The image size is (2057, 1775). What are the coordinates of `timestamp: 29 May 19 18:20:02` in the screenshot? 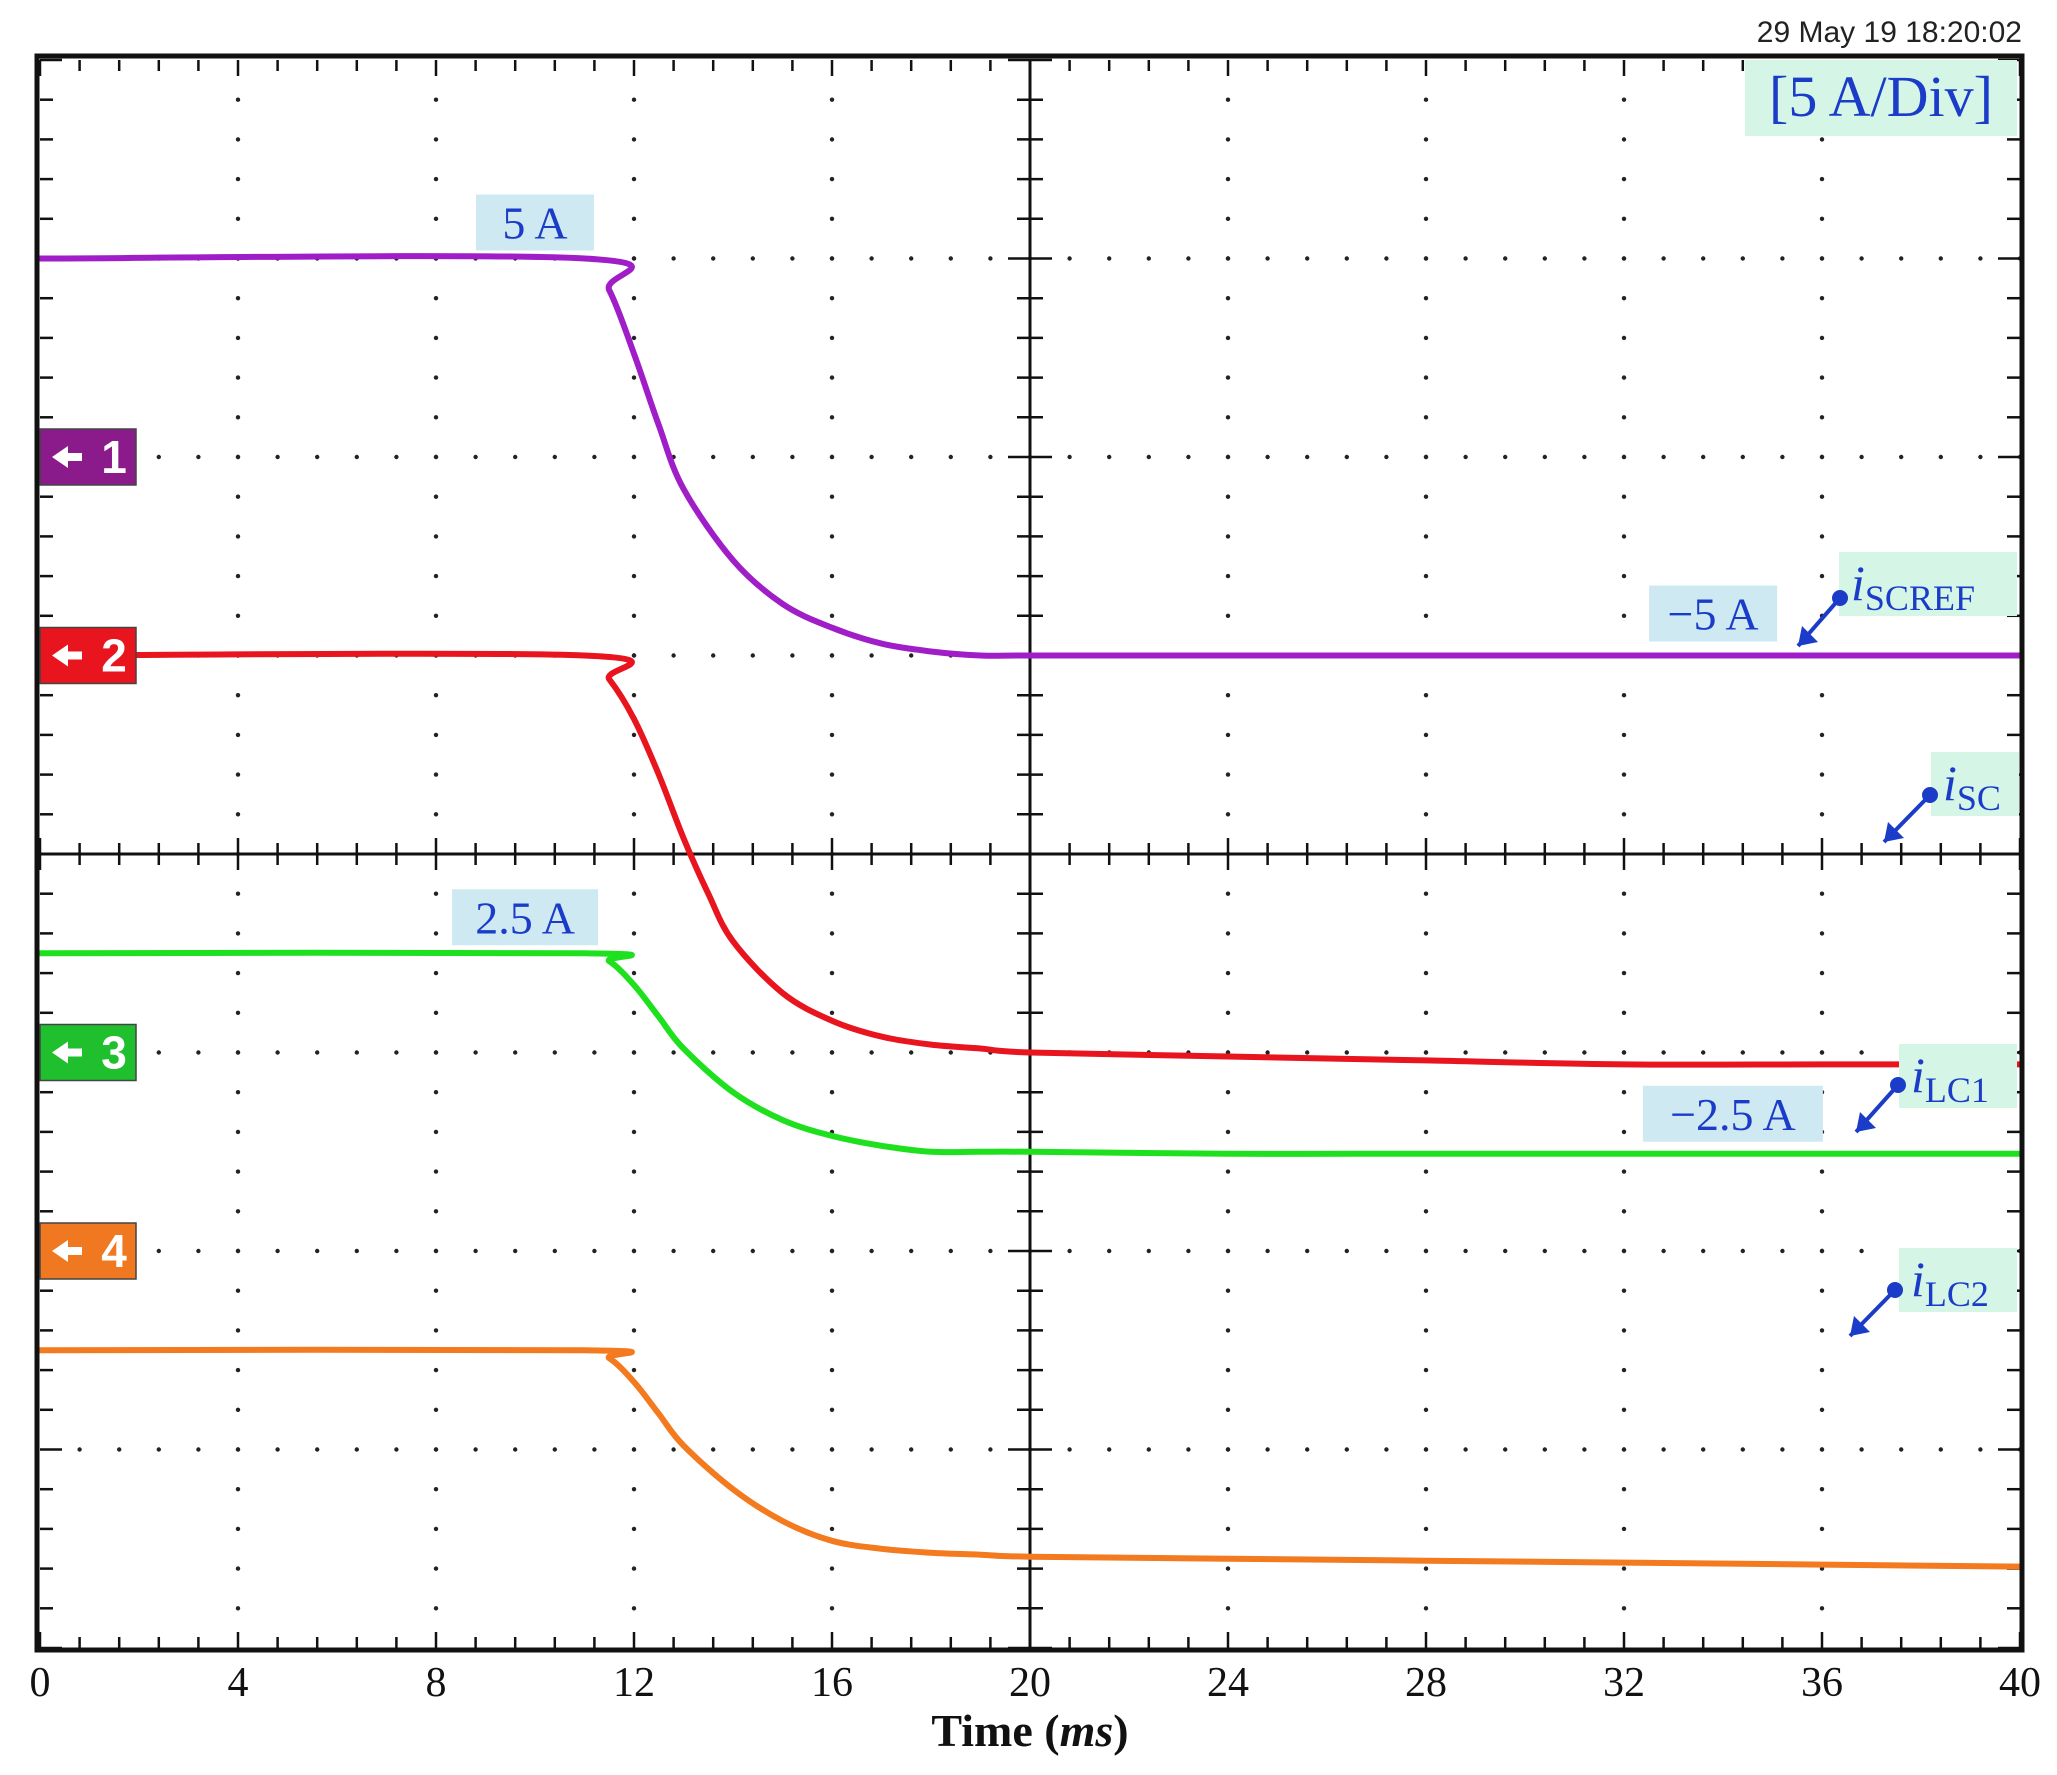 It's located at (1889, 32).